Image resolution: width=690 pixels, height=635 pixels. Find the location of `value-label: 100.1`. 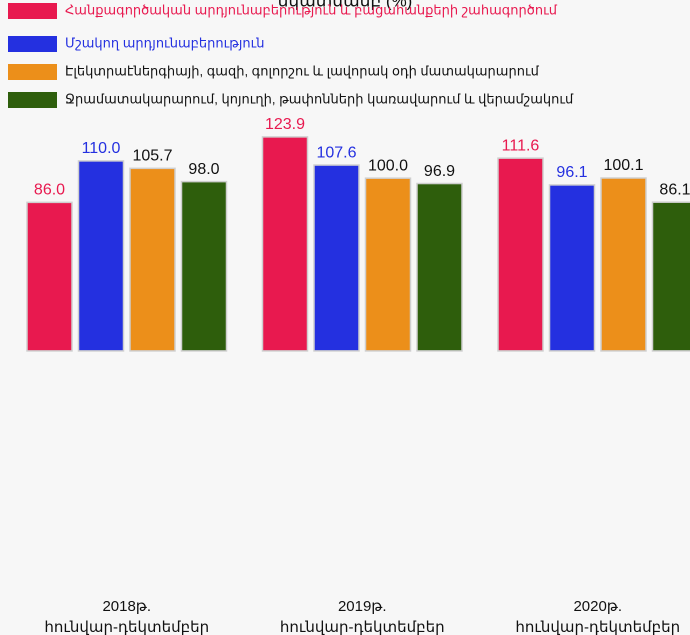

value-label: 100.1 is located at coordinates (623, 165).